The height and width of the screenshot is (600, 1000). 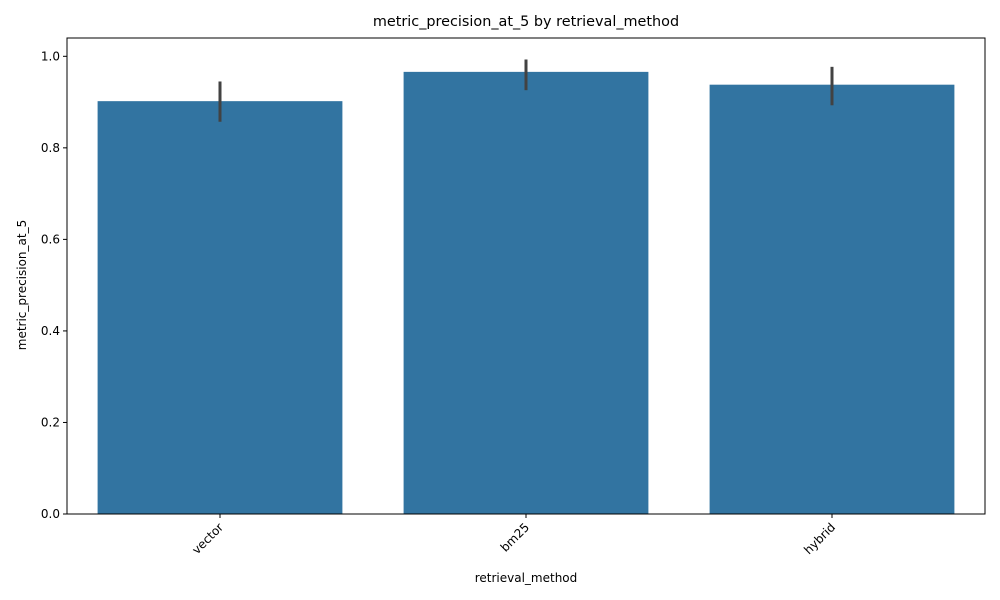 I want to click on x-axis-label: retrieval_method, so click(x=526, y=578).